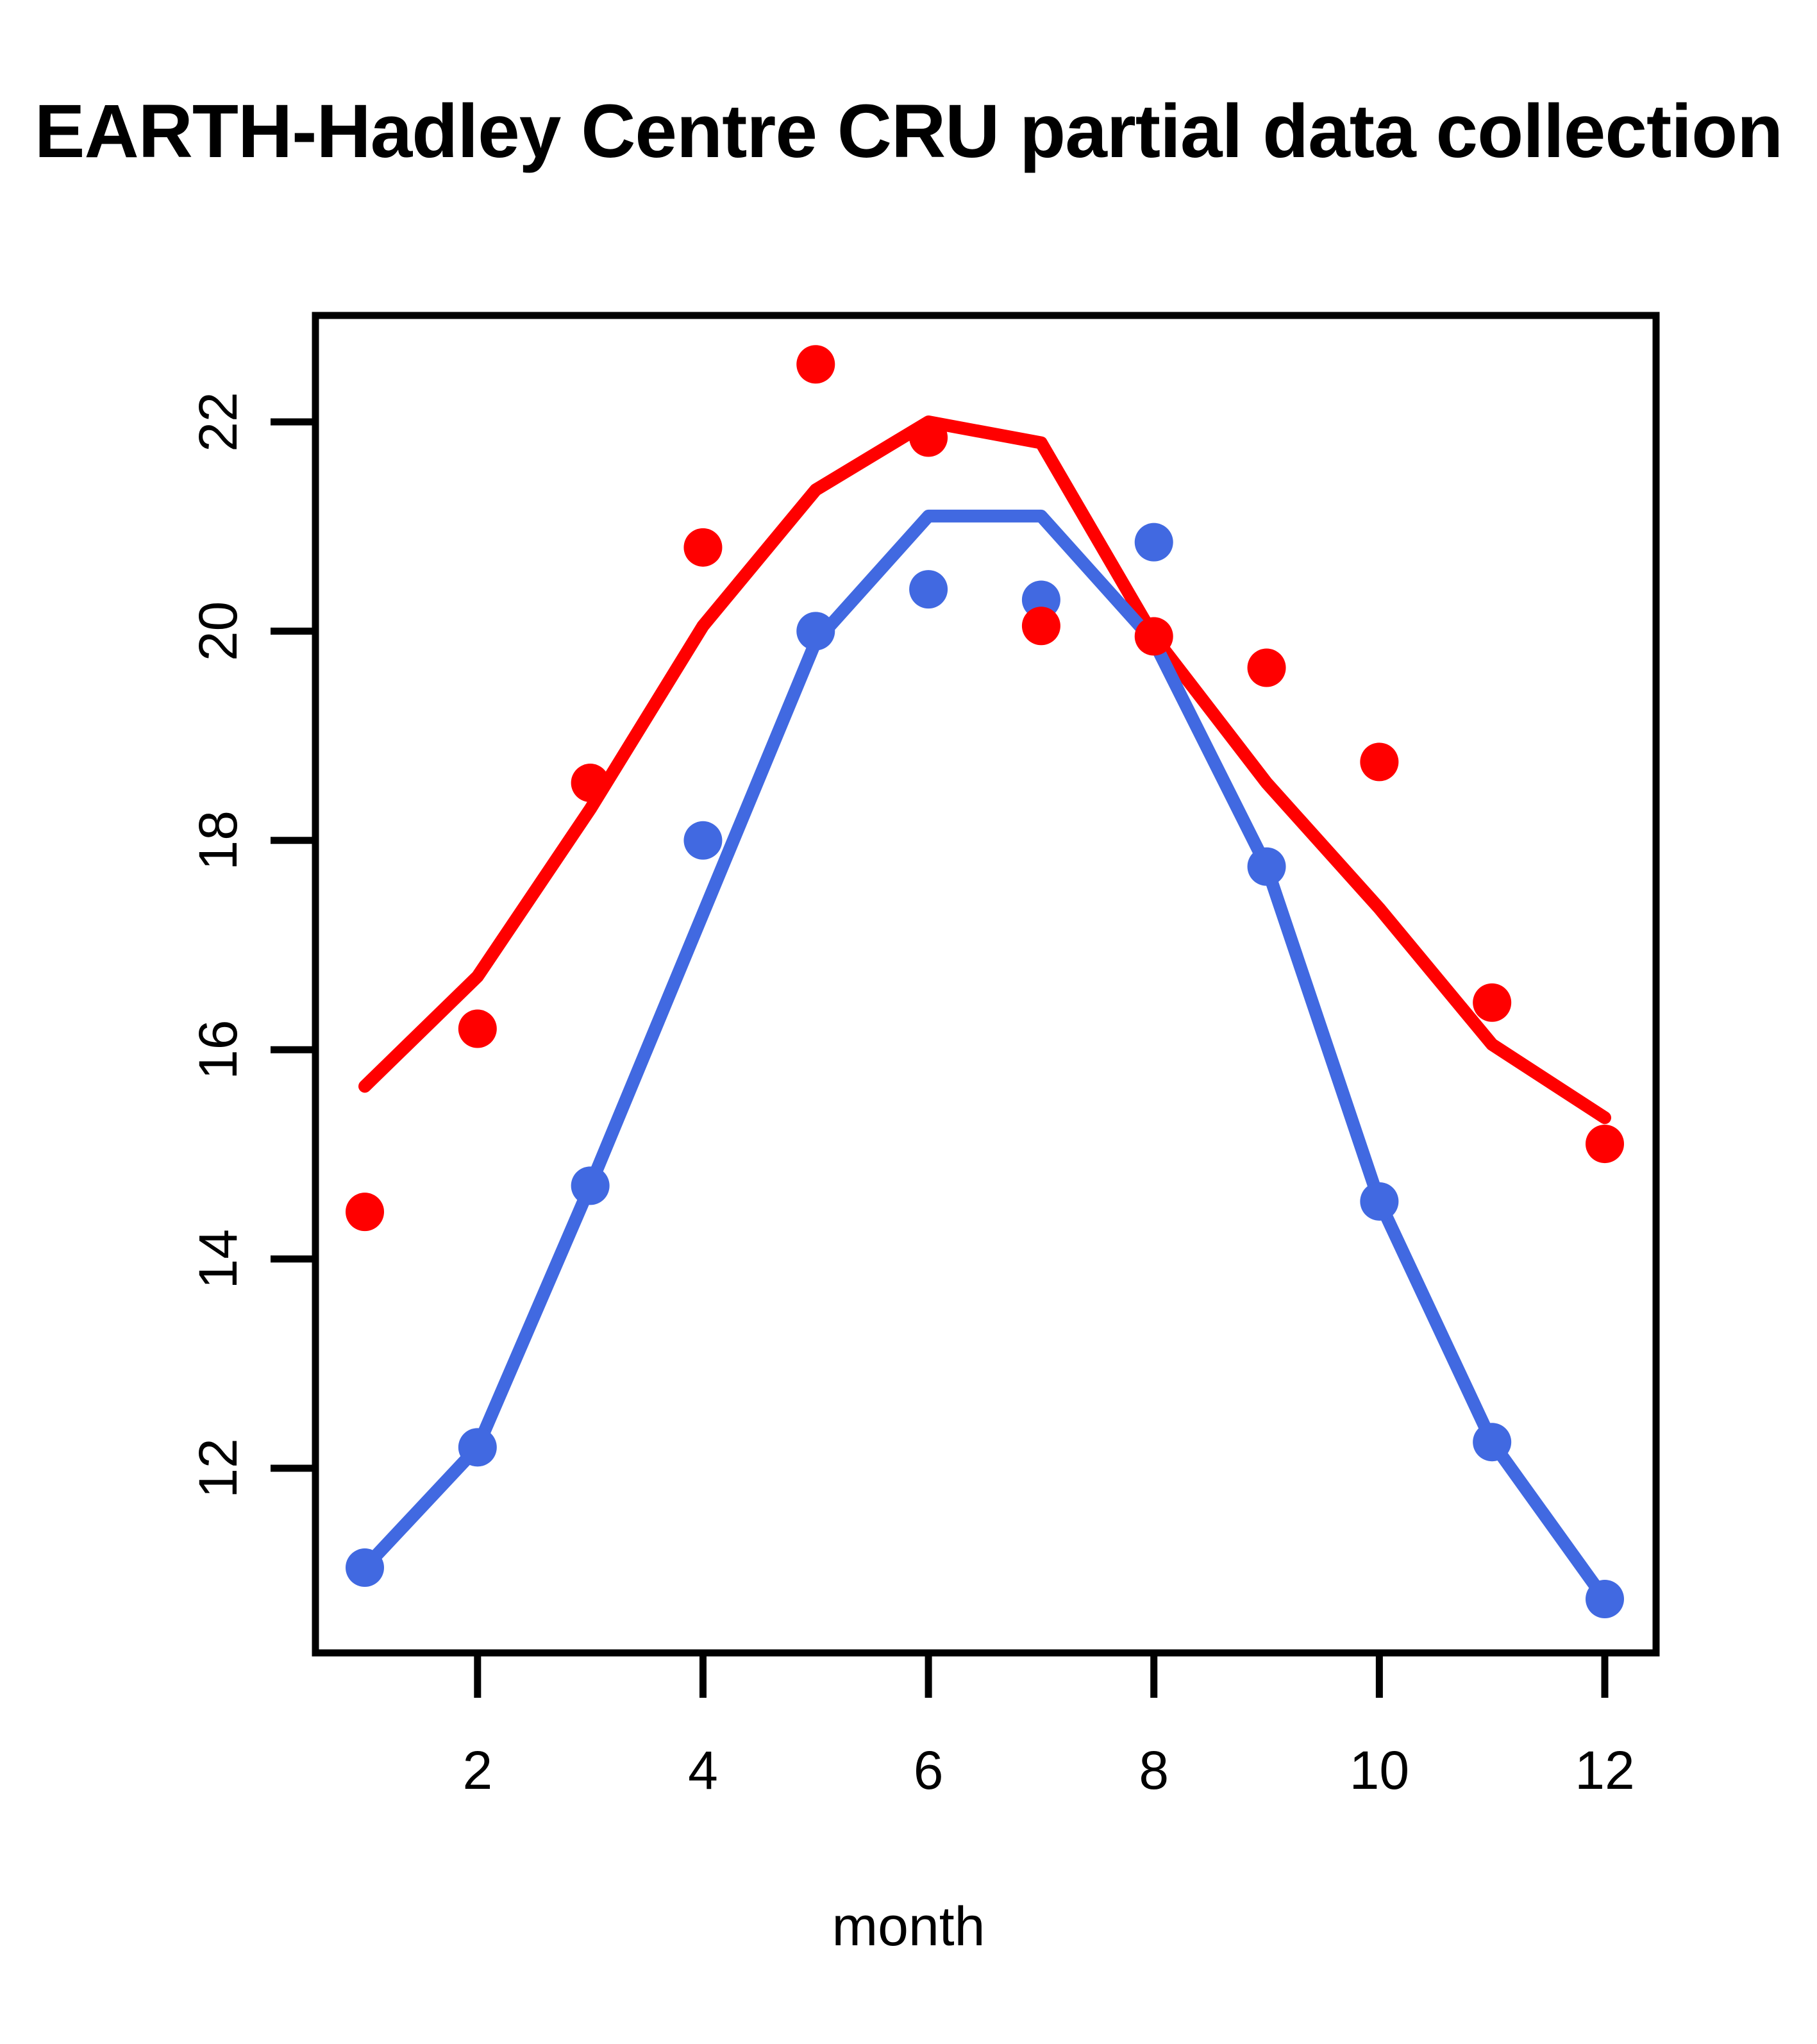 The image size is (1817, 2044). I want to click on y-tick-label: 12, so click(218, 1468).